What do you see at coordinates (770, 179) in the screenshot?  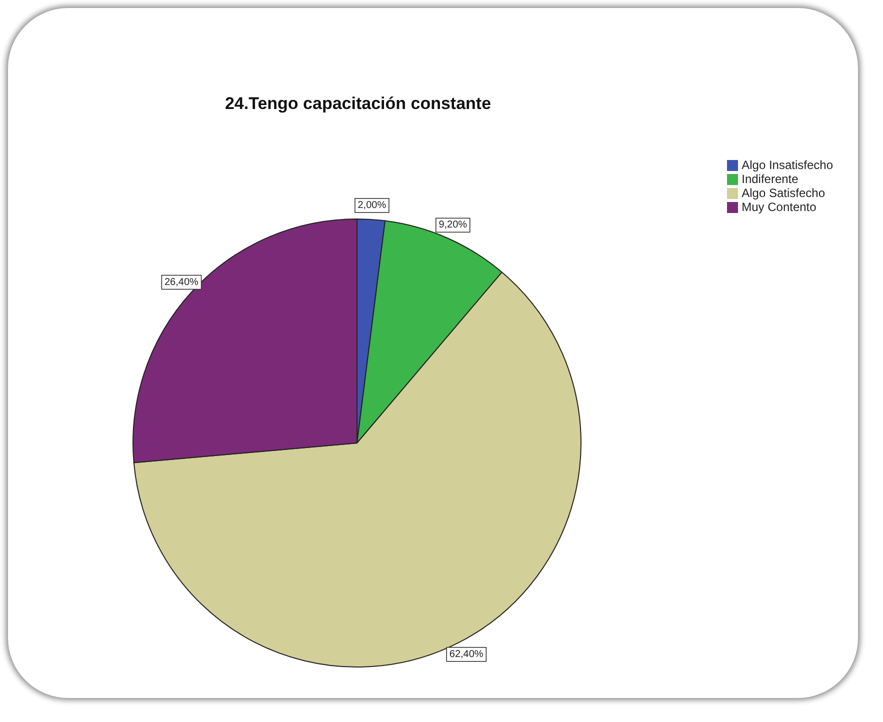 I see `legend-label: Indiferente` at bounding box center [770, 179].